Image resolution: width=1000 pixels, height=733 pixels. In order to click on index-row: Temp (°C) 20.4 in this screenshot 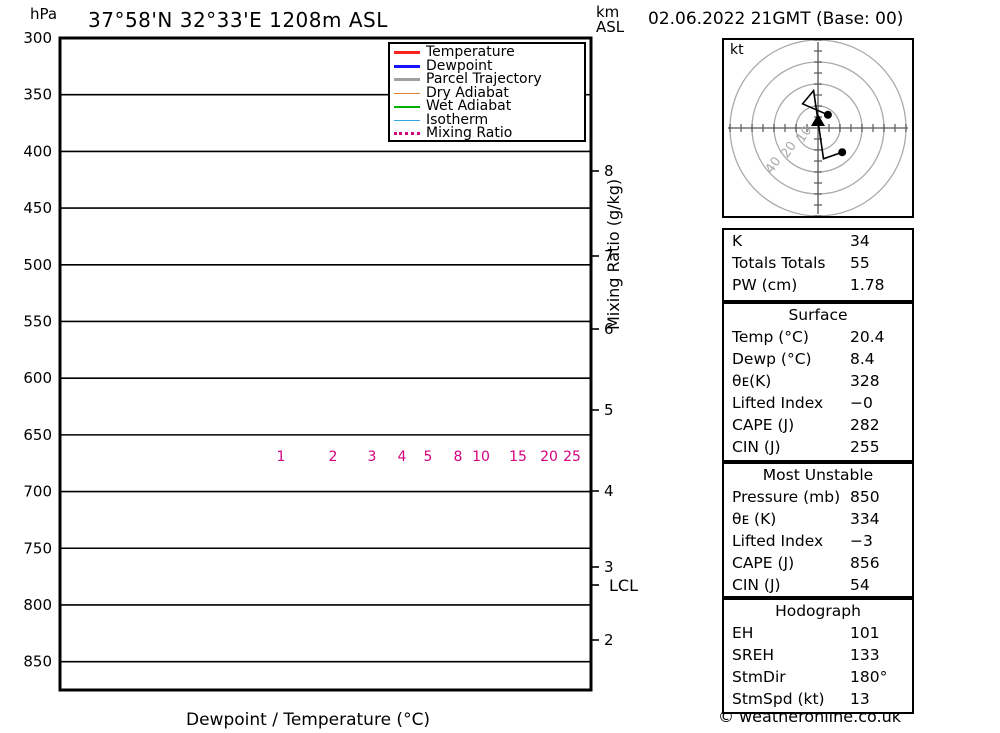, I will do `click(818, 337)`.